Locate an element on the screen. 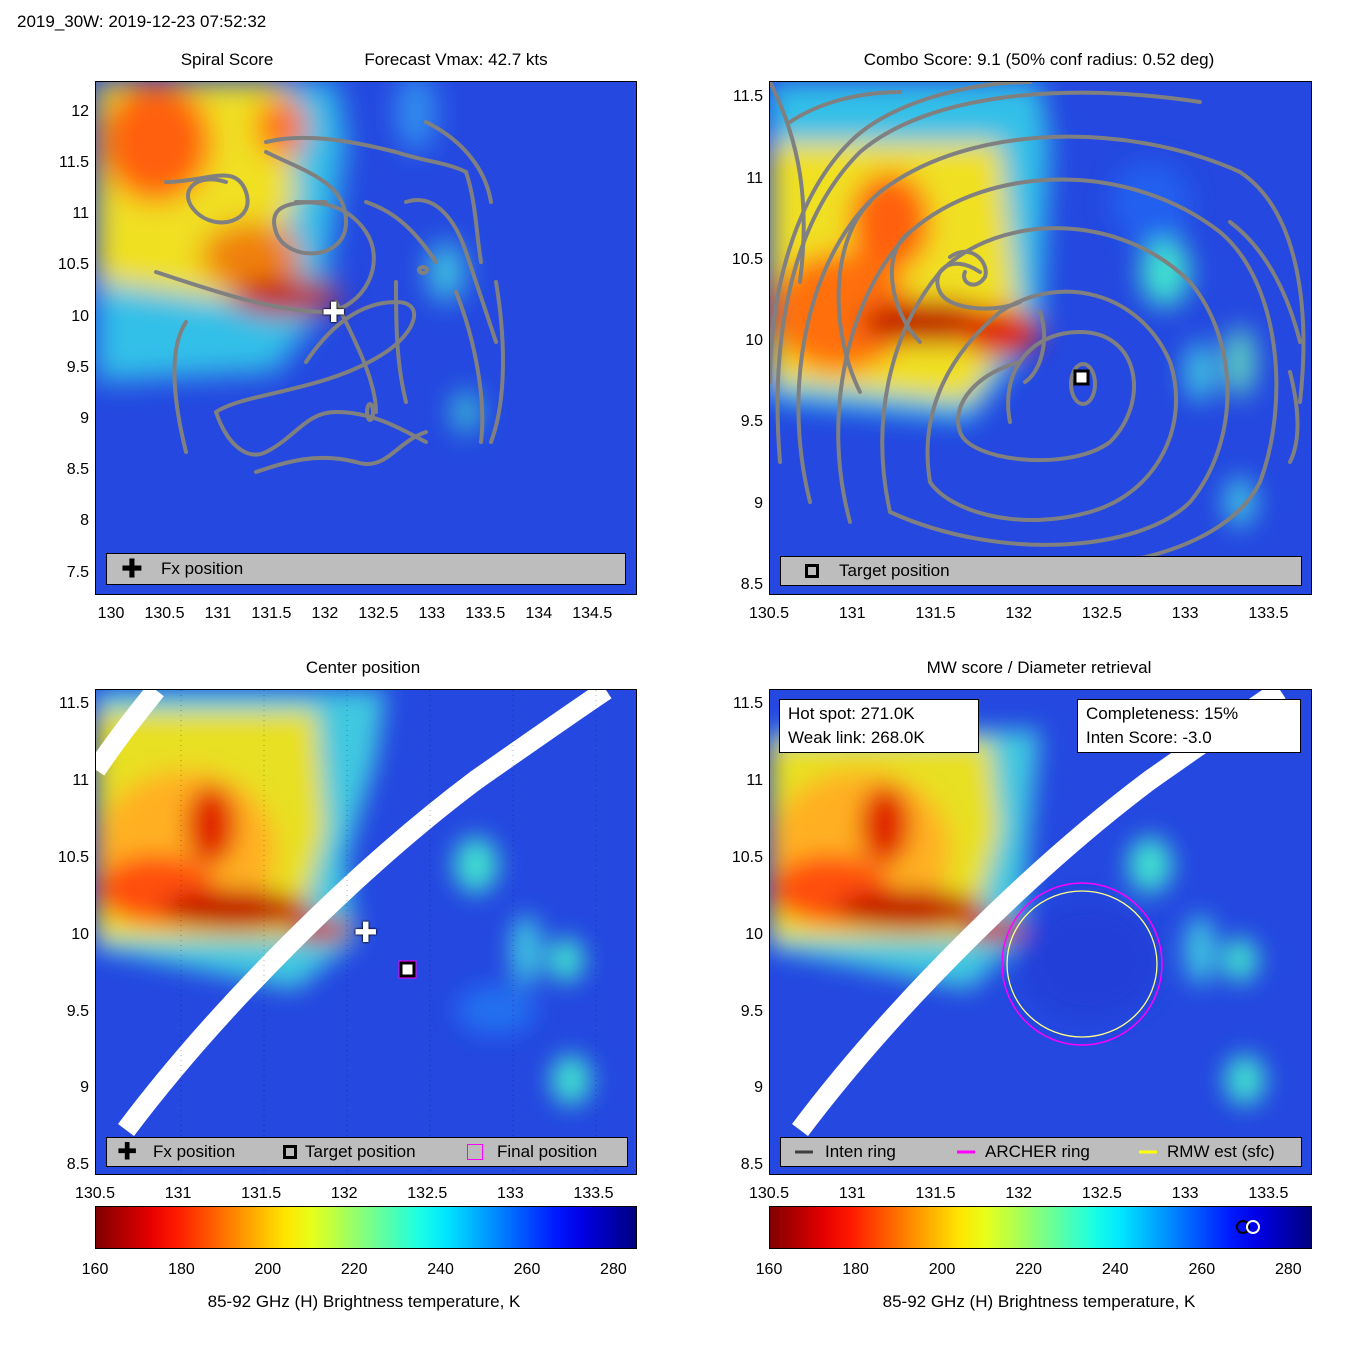  hot-spot-info-box: Hot spot: 271.0K Weak link: 268.0K is located at coordinates (879, 726).